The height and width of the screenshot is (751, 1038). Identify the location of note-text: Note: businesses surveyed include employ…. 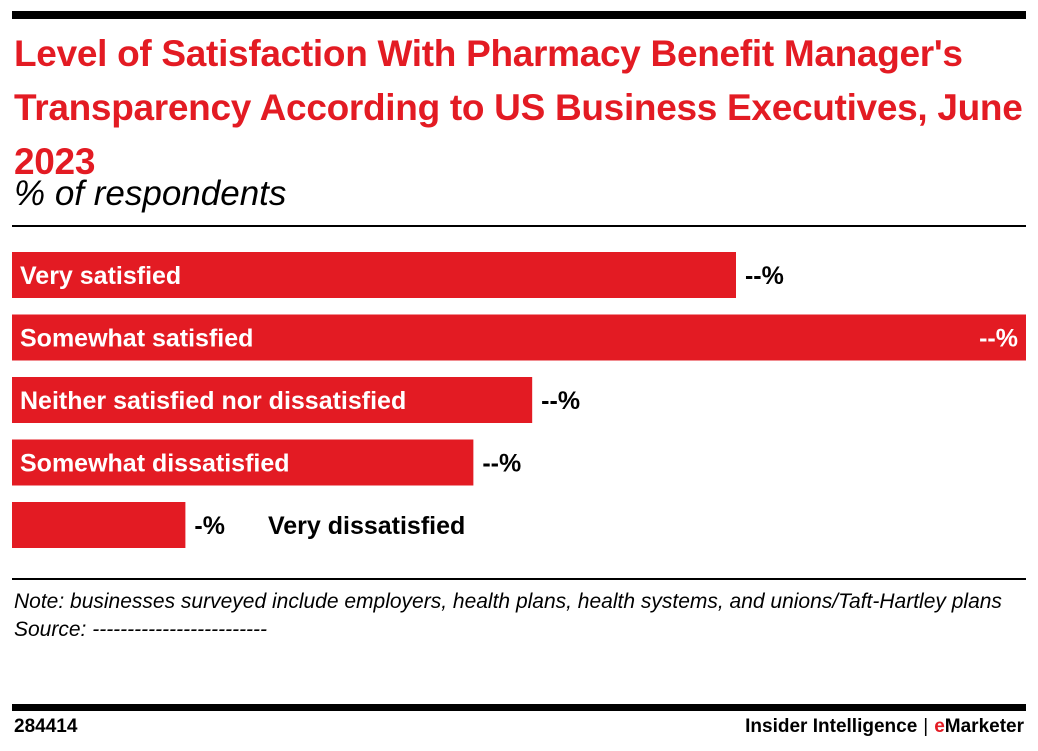
(508, 601).